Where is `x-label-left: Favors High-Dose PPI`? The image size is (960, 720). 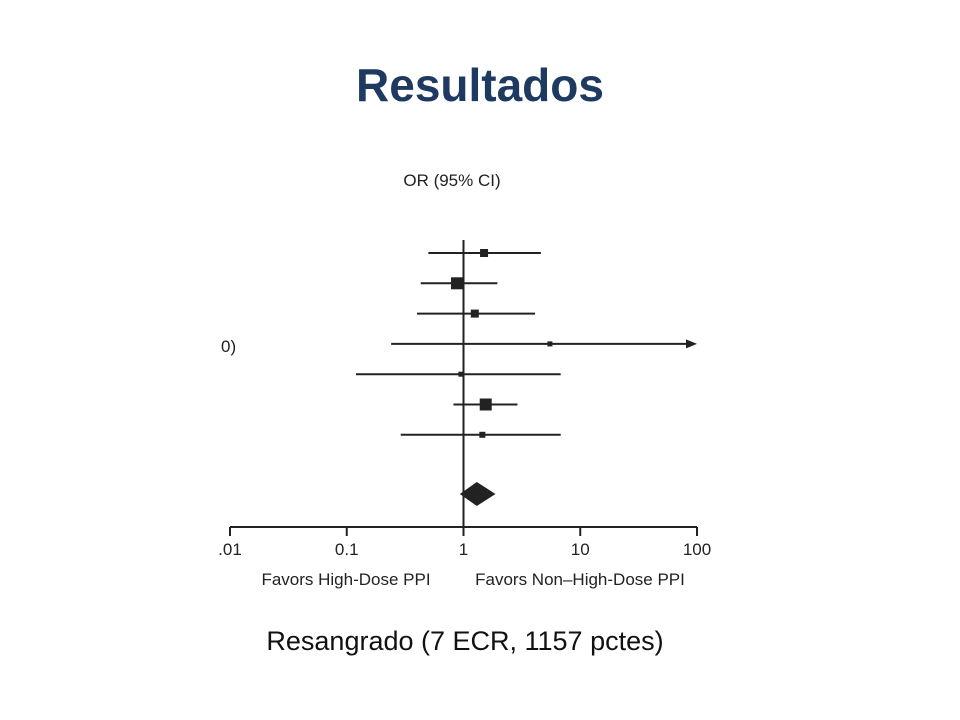
x-label-left: Favors High-Dose PPI is located at coordinates (345, 579).